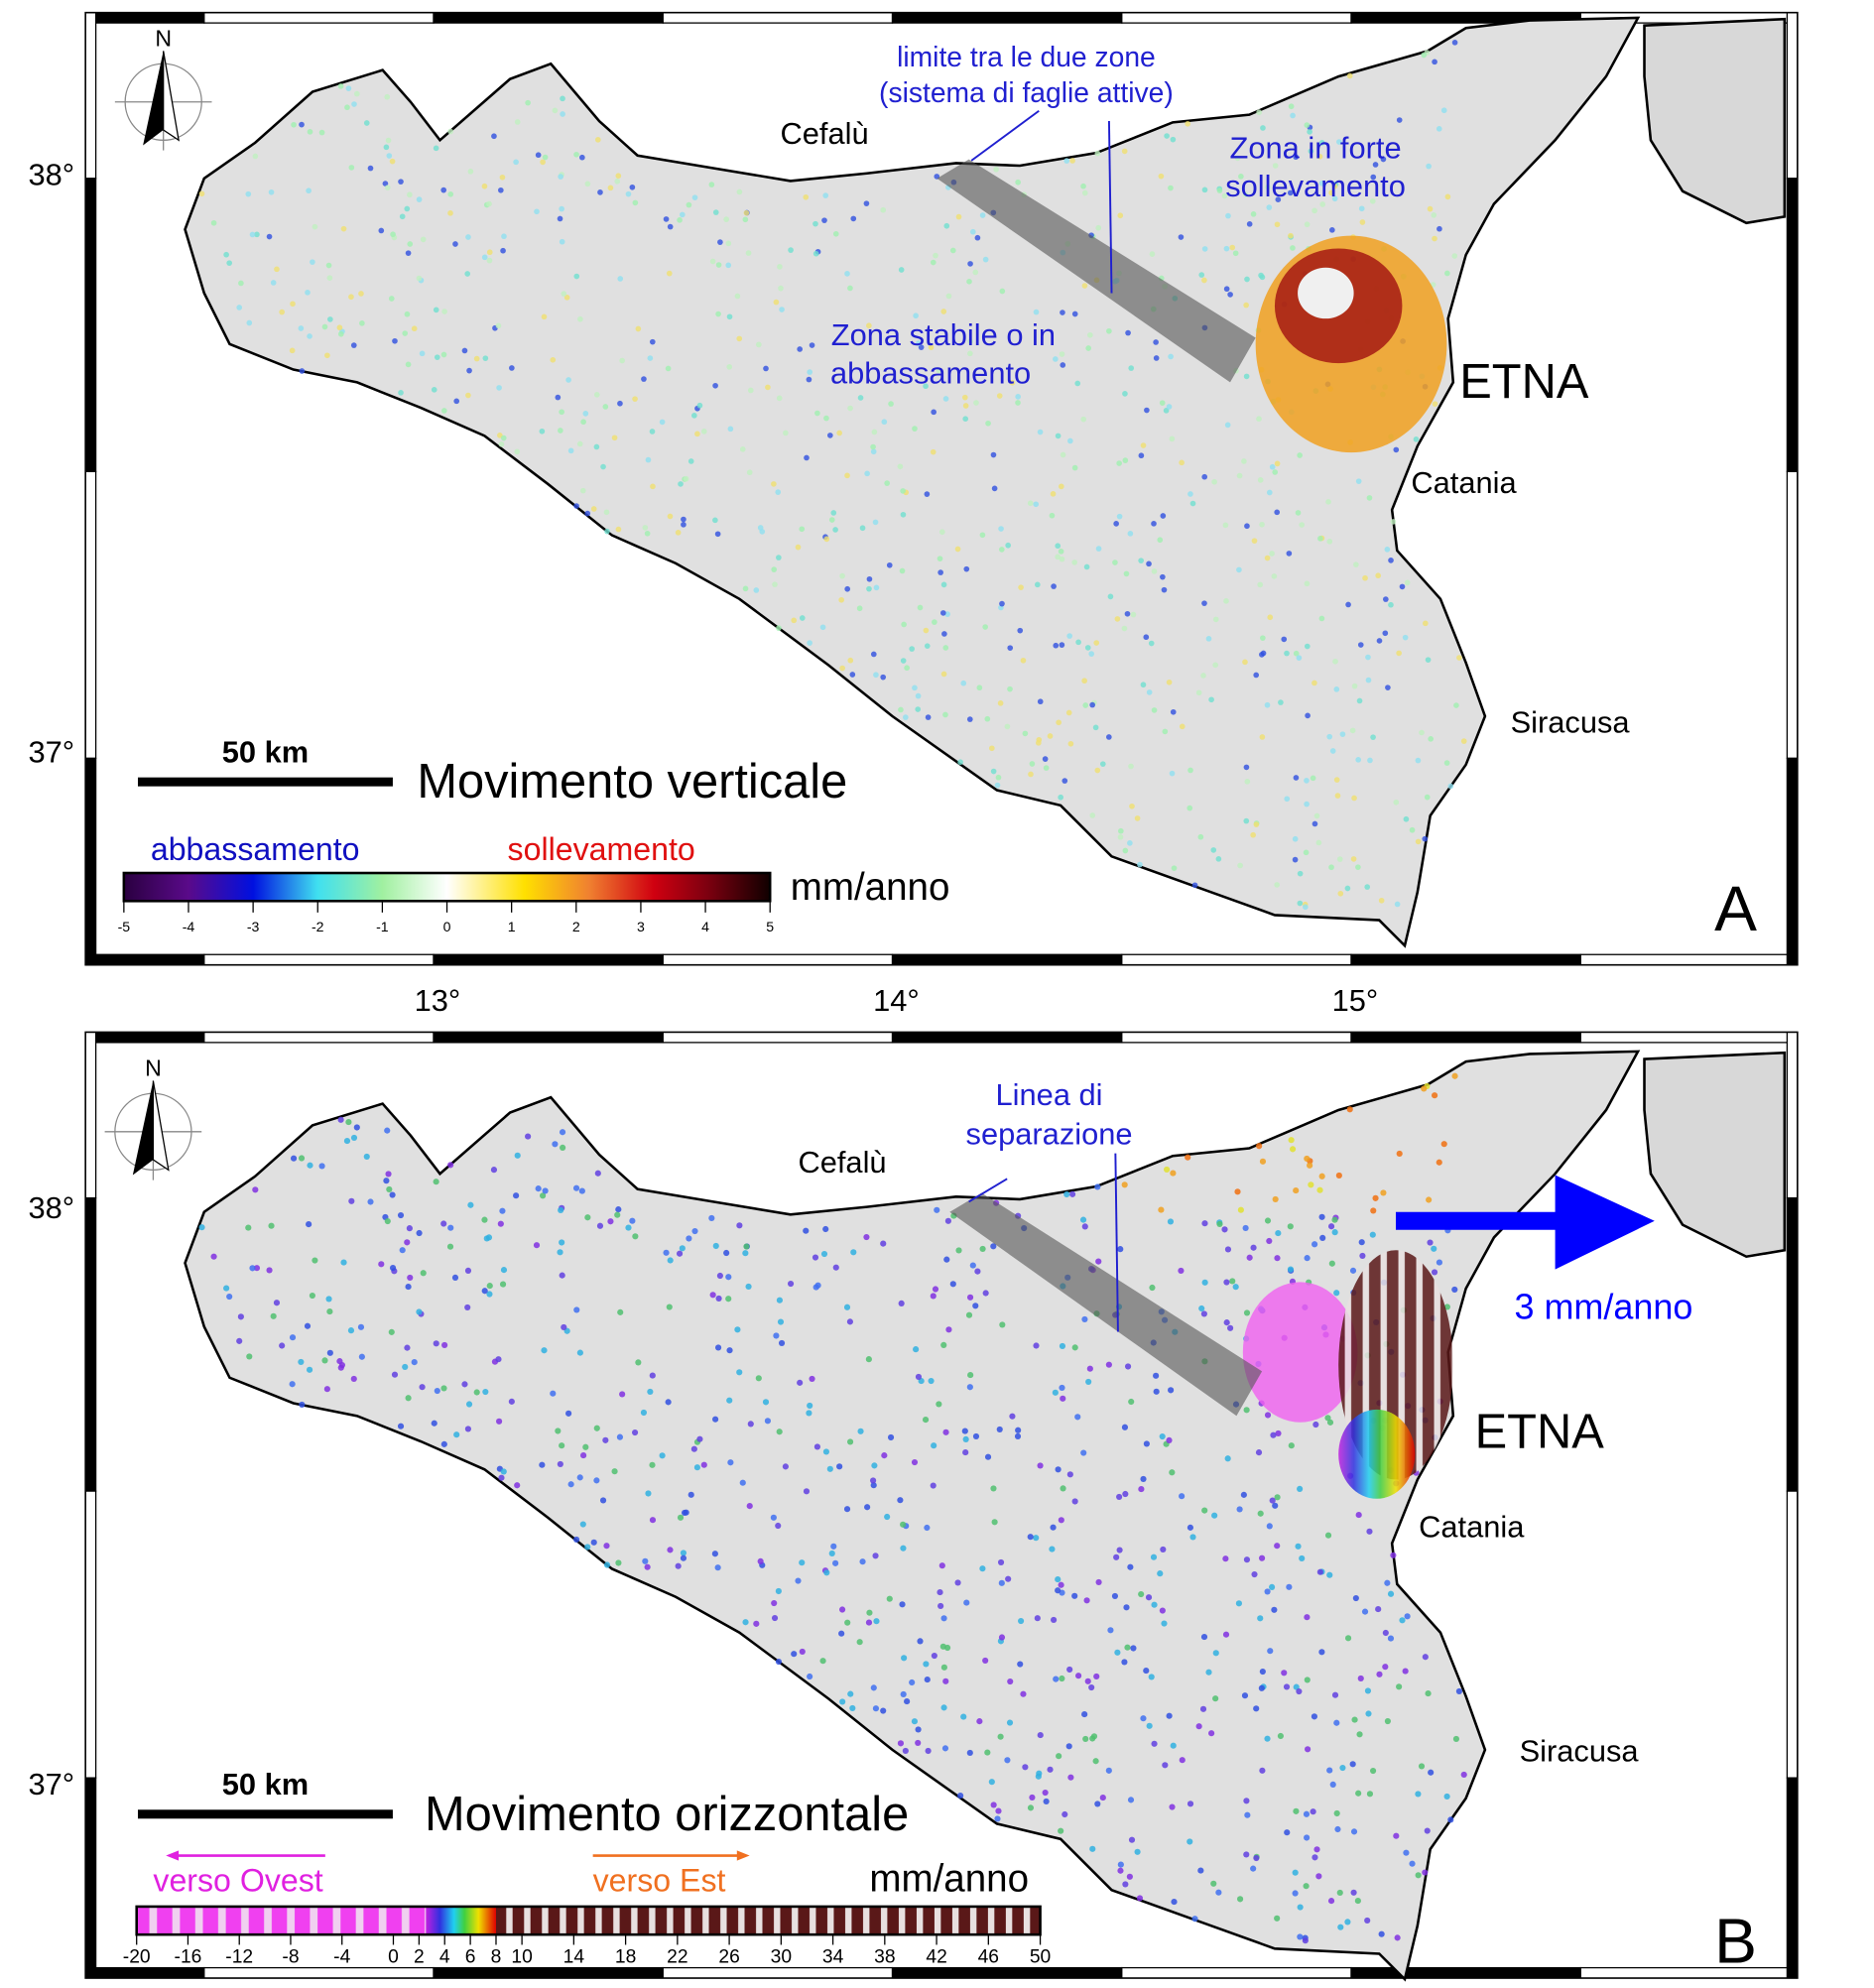  What do you see at coordinates (705, 926) in the screenshot?
I see `colorbar-tick-label: 4` at bounding box center [705, 926].